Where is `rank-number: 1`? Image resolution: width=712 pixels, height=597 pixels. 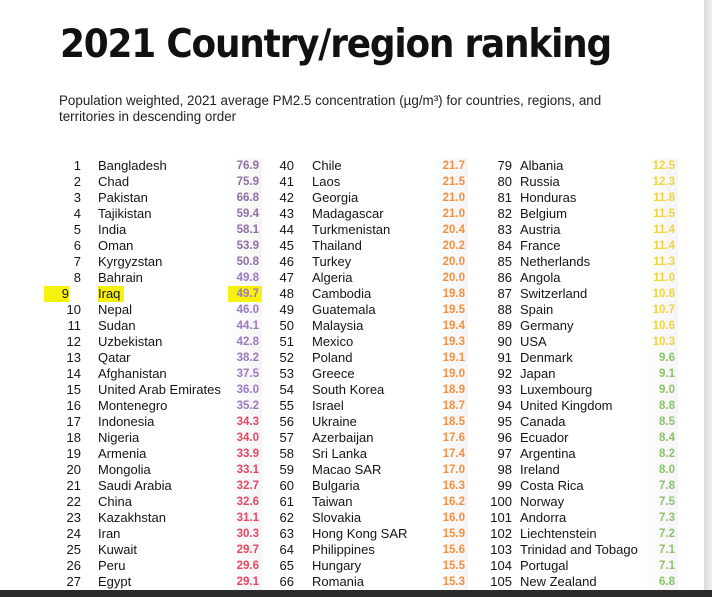 rank-number: 1 is located at coordinates (77, 165).